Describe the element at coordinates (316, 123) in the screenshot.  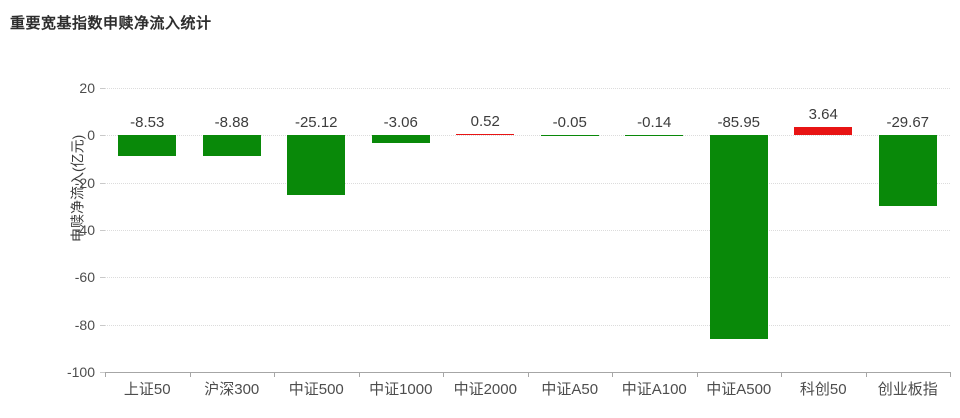
I see `bar-value-label: -25.12` at that location.